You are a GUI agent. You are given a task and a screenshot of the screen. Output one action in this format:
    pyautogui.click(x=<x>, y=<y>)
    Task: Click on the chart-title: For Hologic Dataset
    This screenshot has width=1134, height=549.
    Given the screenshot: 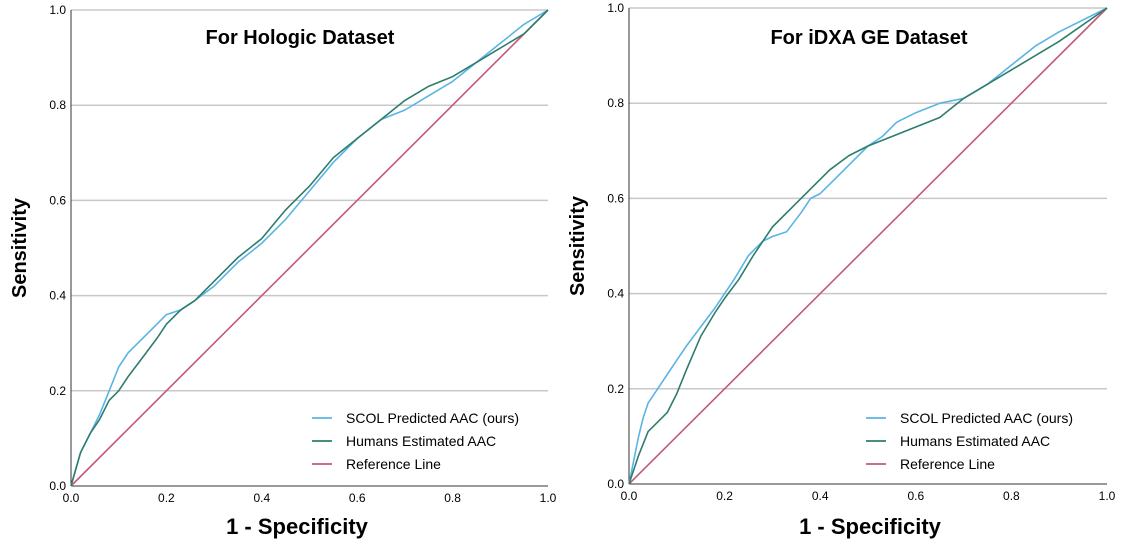 What is the action you would take?
    pyautogui.click(x=300, y=38)
    